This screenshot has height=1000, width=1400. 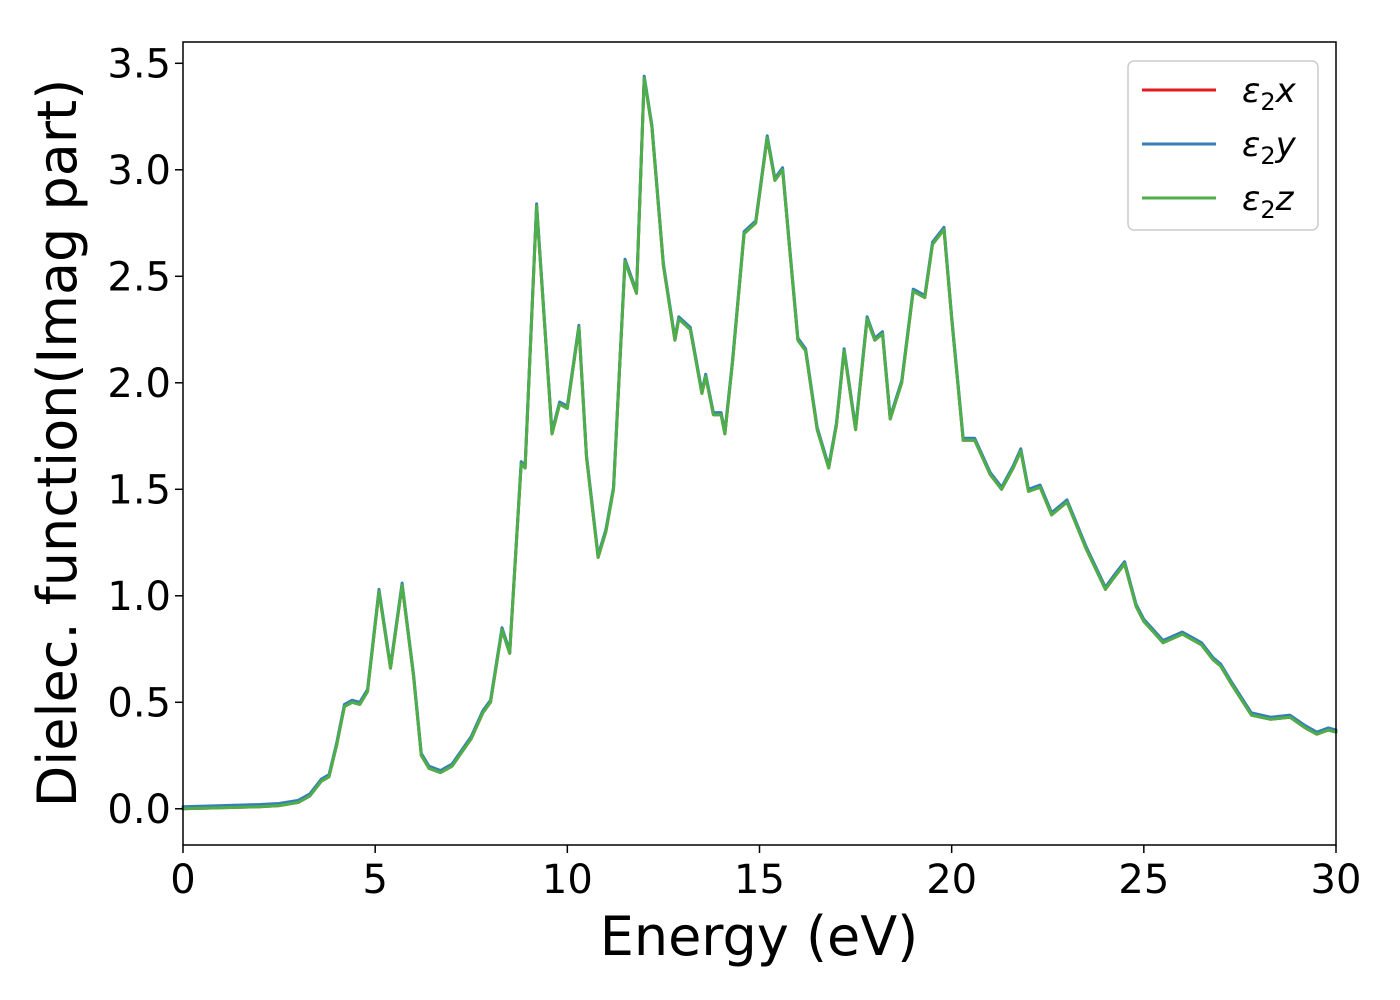 I want to click on y-tick-label: 3.5, so click(x=139, y=64).